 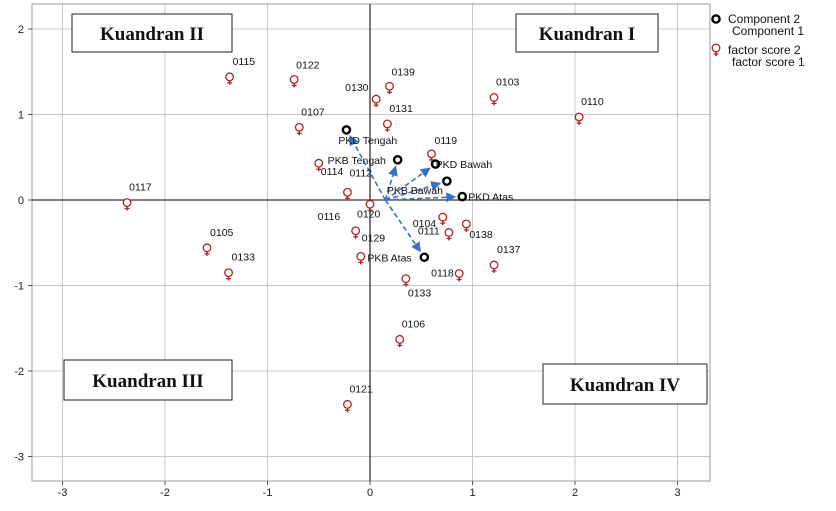 What do you see at coordinates (244, 62) in the screenshot?
I see `factor-score-label: 0115` at bounding box center [244, 62].